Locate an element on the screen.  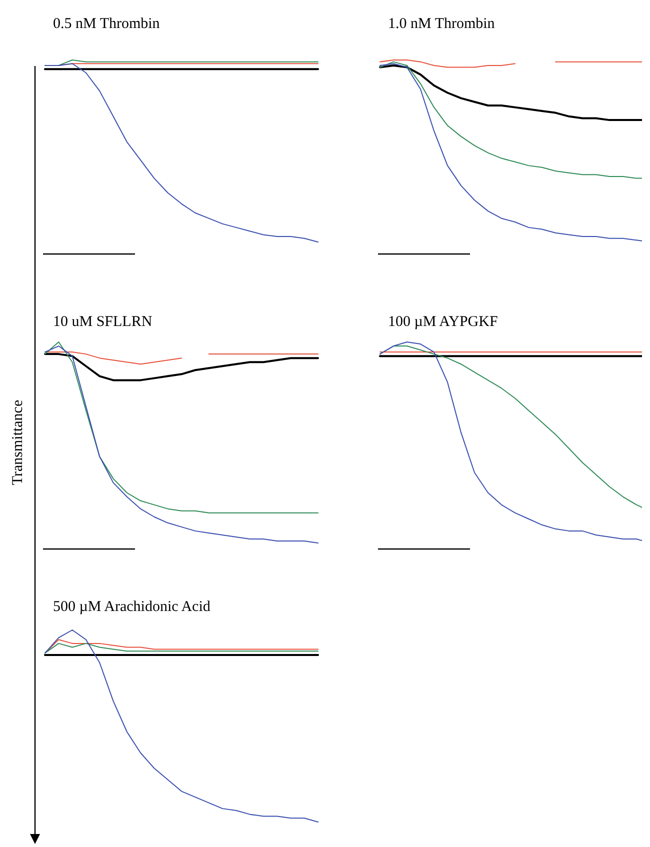
y-axis-title: Transmittance is located at coordinates (18, 443).